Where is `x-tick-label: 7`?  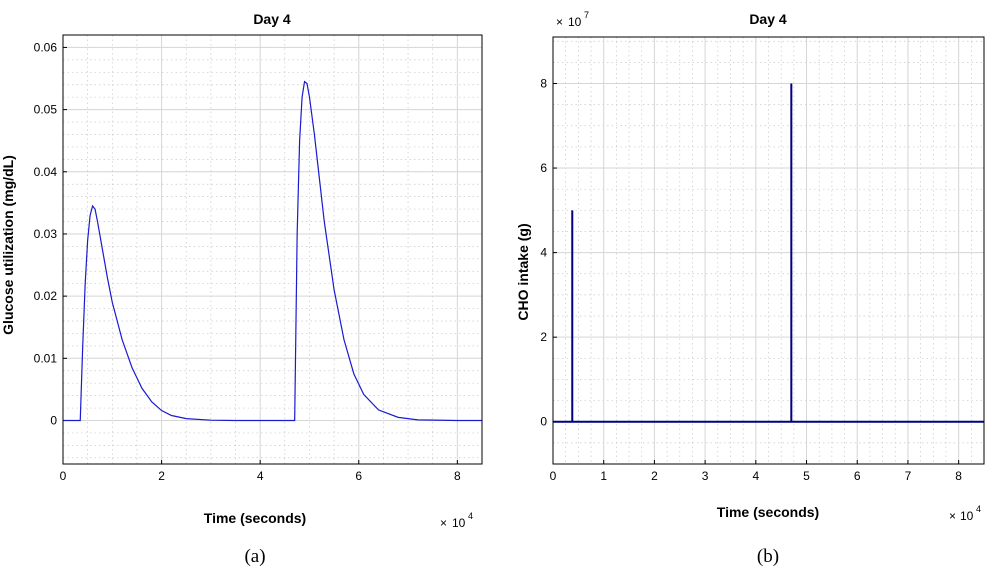
x-tick-label: 7 is located at coordinates (908, 476).